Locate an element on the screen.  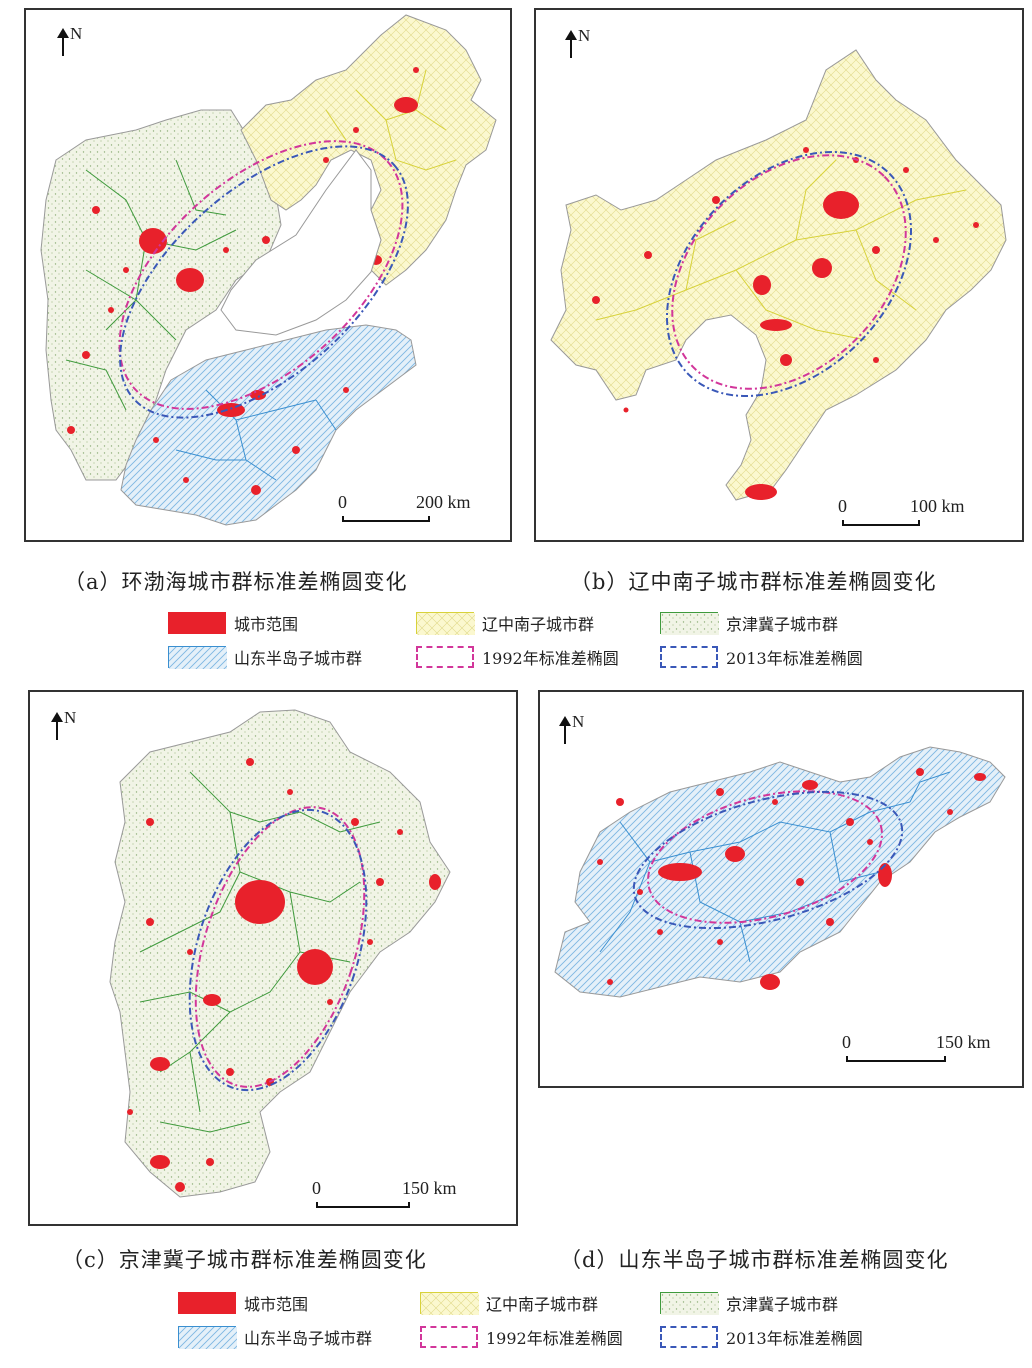
ellipse-2013-c is located at coordinates (278, 950).